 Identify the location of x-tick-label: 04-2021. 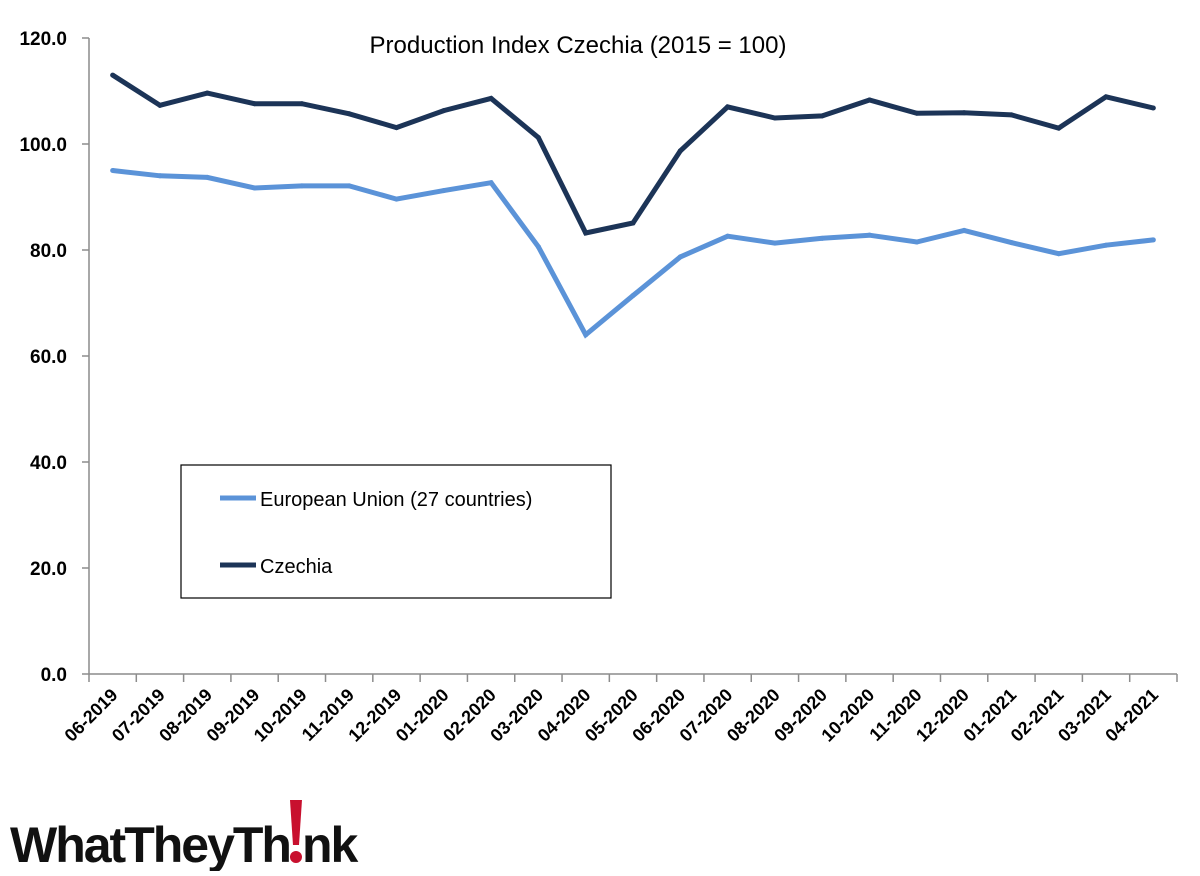
(1131, 715).